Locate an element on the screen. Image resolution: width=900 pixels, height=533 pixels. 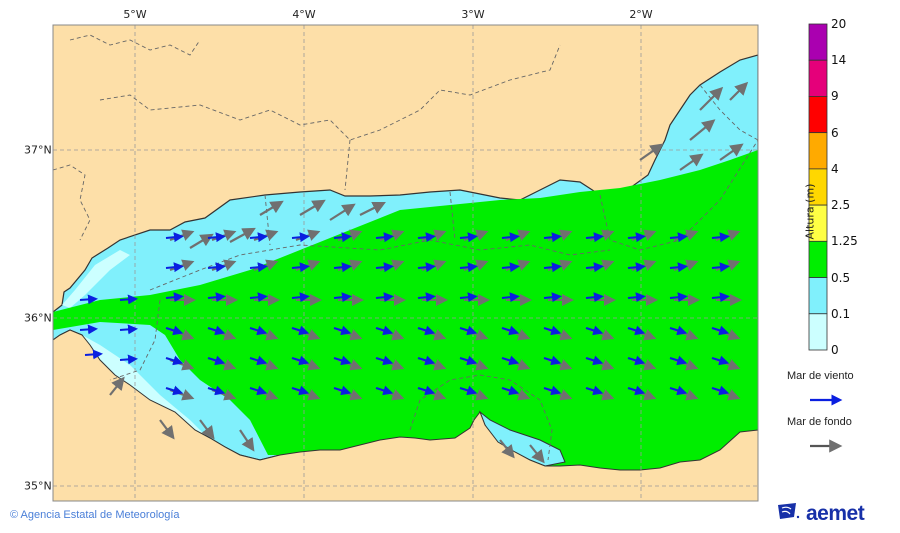
latitude-label: 35°N is located at coordinates (38, 486).